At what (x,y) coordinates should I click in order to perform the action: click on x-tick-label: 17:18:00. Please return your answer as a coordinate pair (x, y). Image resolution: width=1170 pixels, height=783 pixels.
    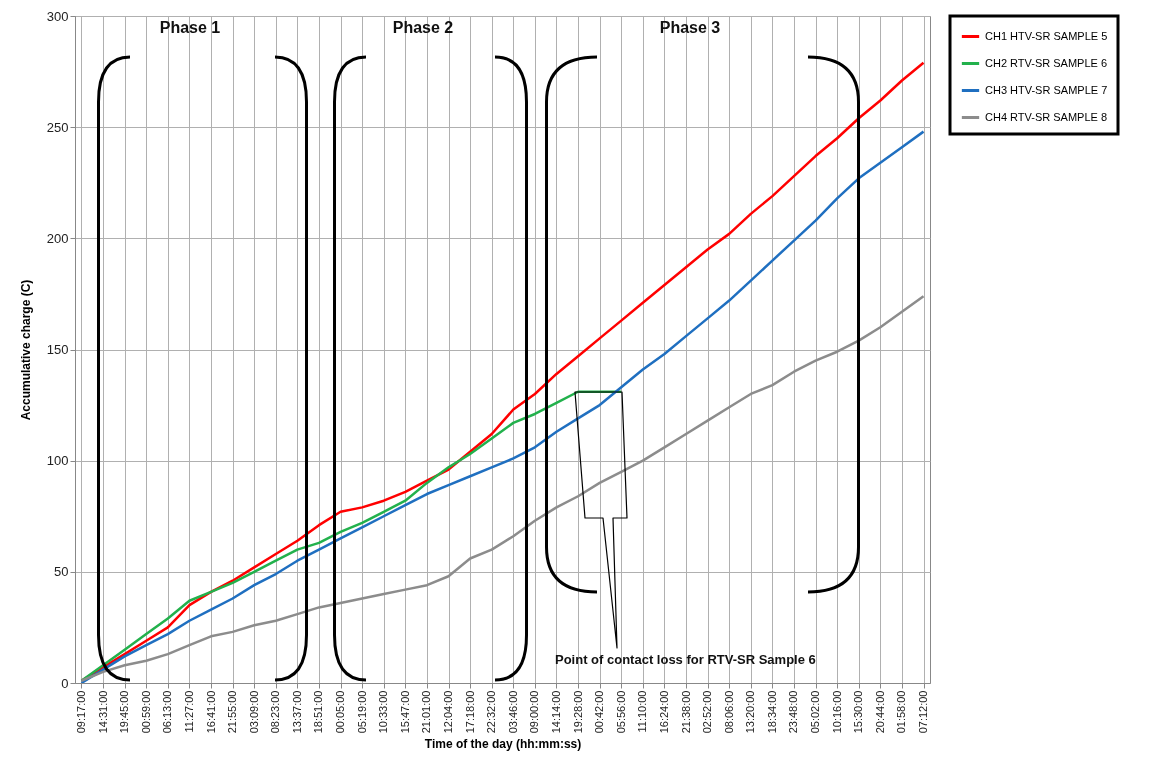
    Looking at the image, I should click on (469, 712).